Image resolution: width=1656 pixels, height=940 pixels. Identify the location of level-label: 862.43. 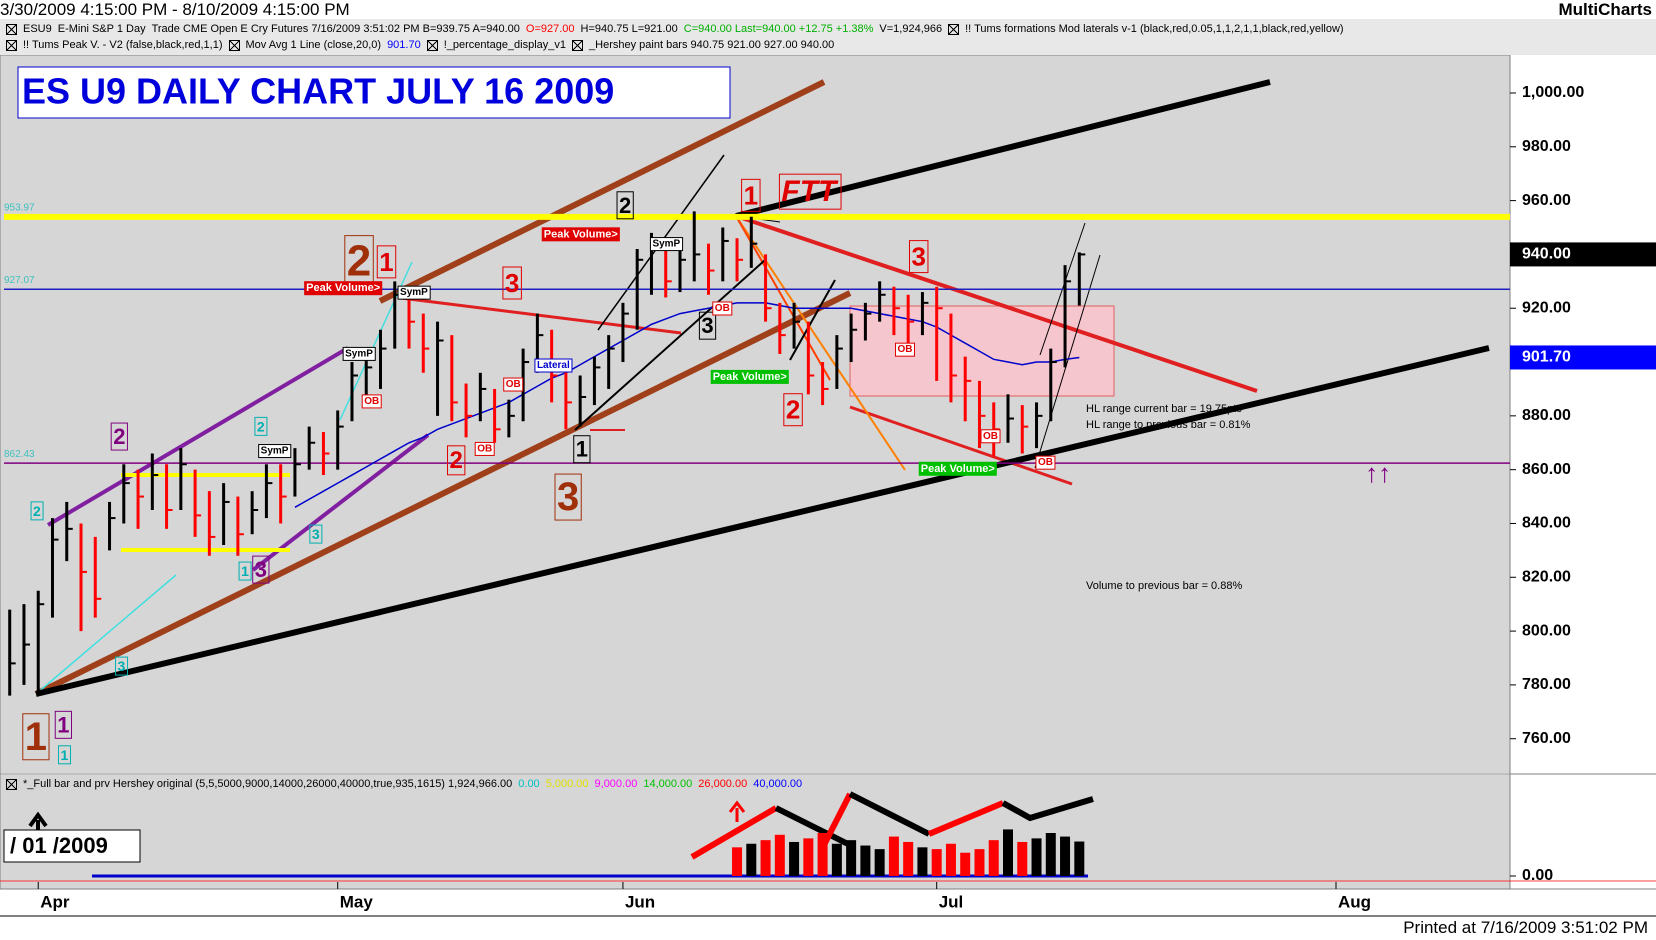
(19, 454).